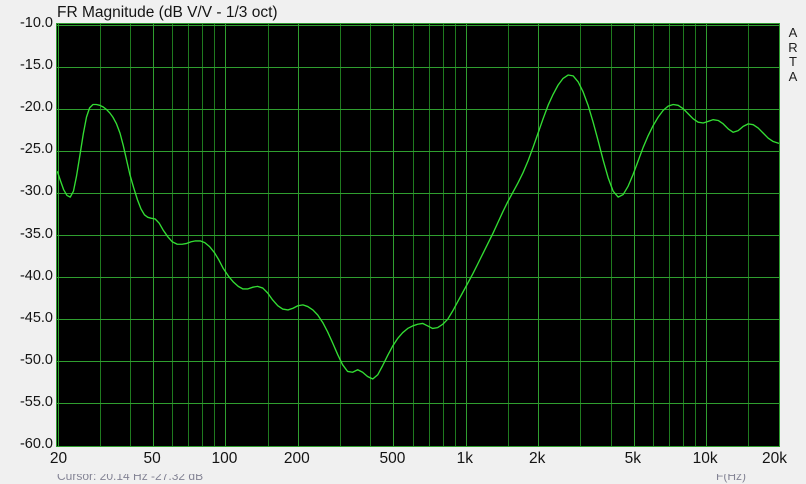 The width and height of the screenshot is (806, 484). What do you see at coordinates (705, 458) in the screenshot?
I see `x-axis-tick-label: 10k` at bounding box center [705, 458].